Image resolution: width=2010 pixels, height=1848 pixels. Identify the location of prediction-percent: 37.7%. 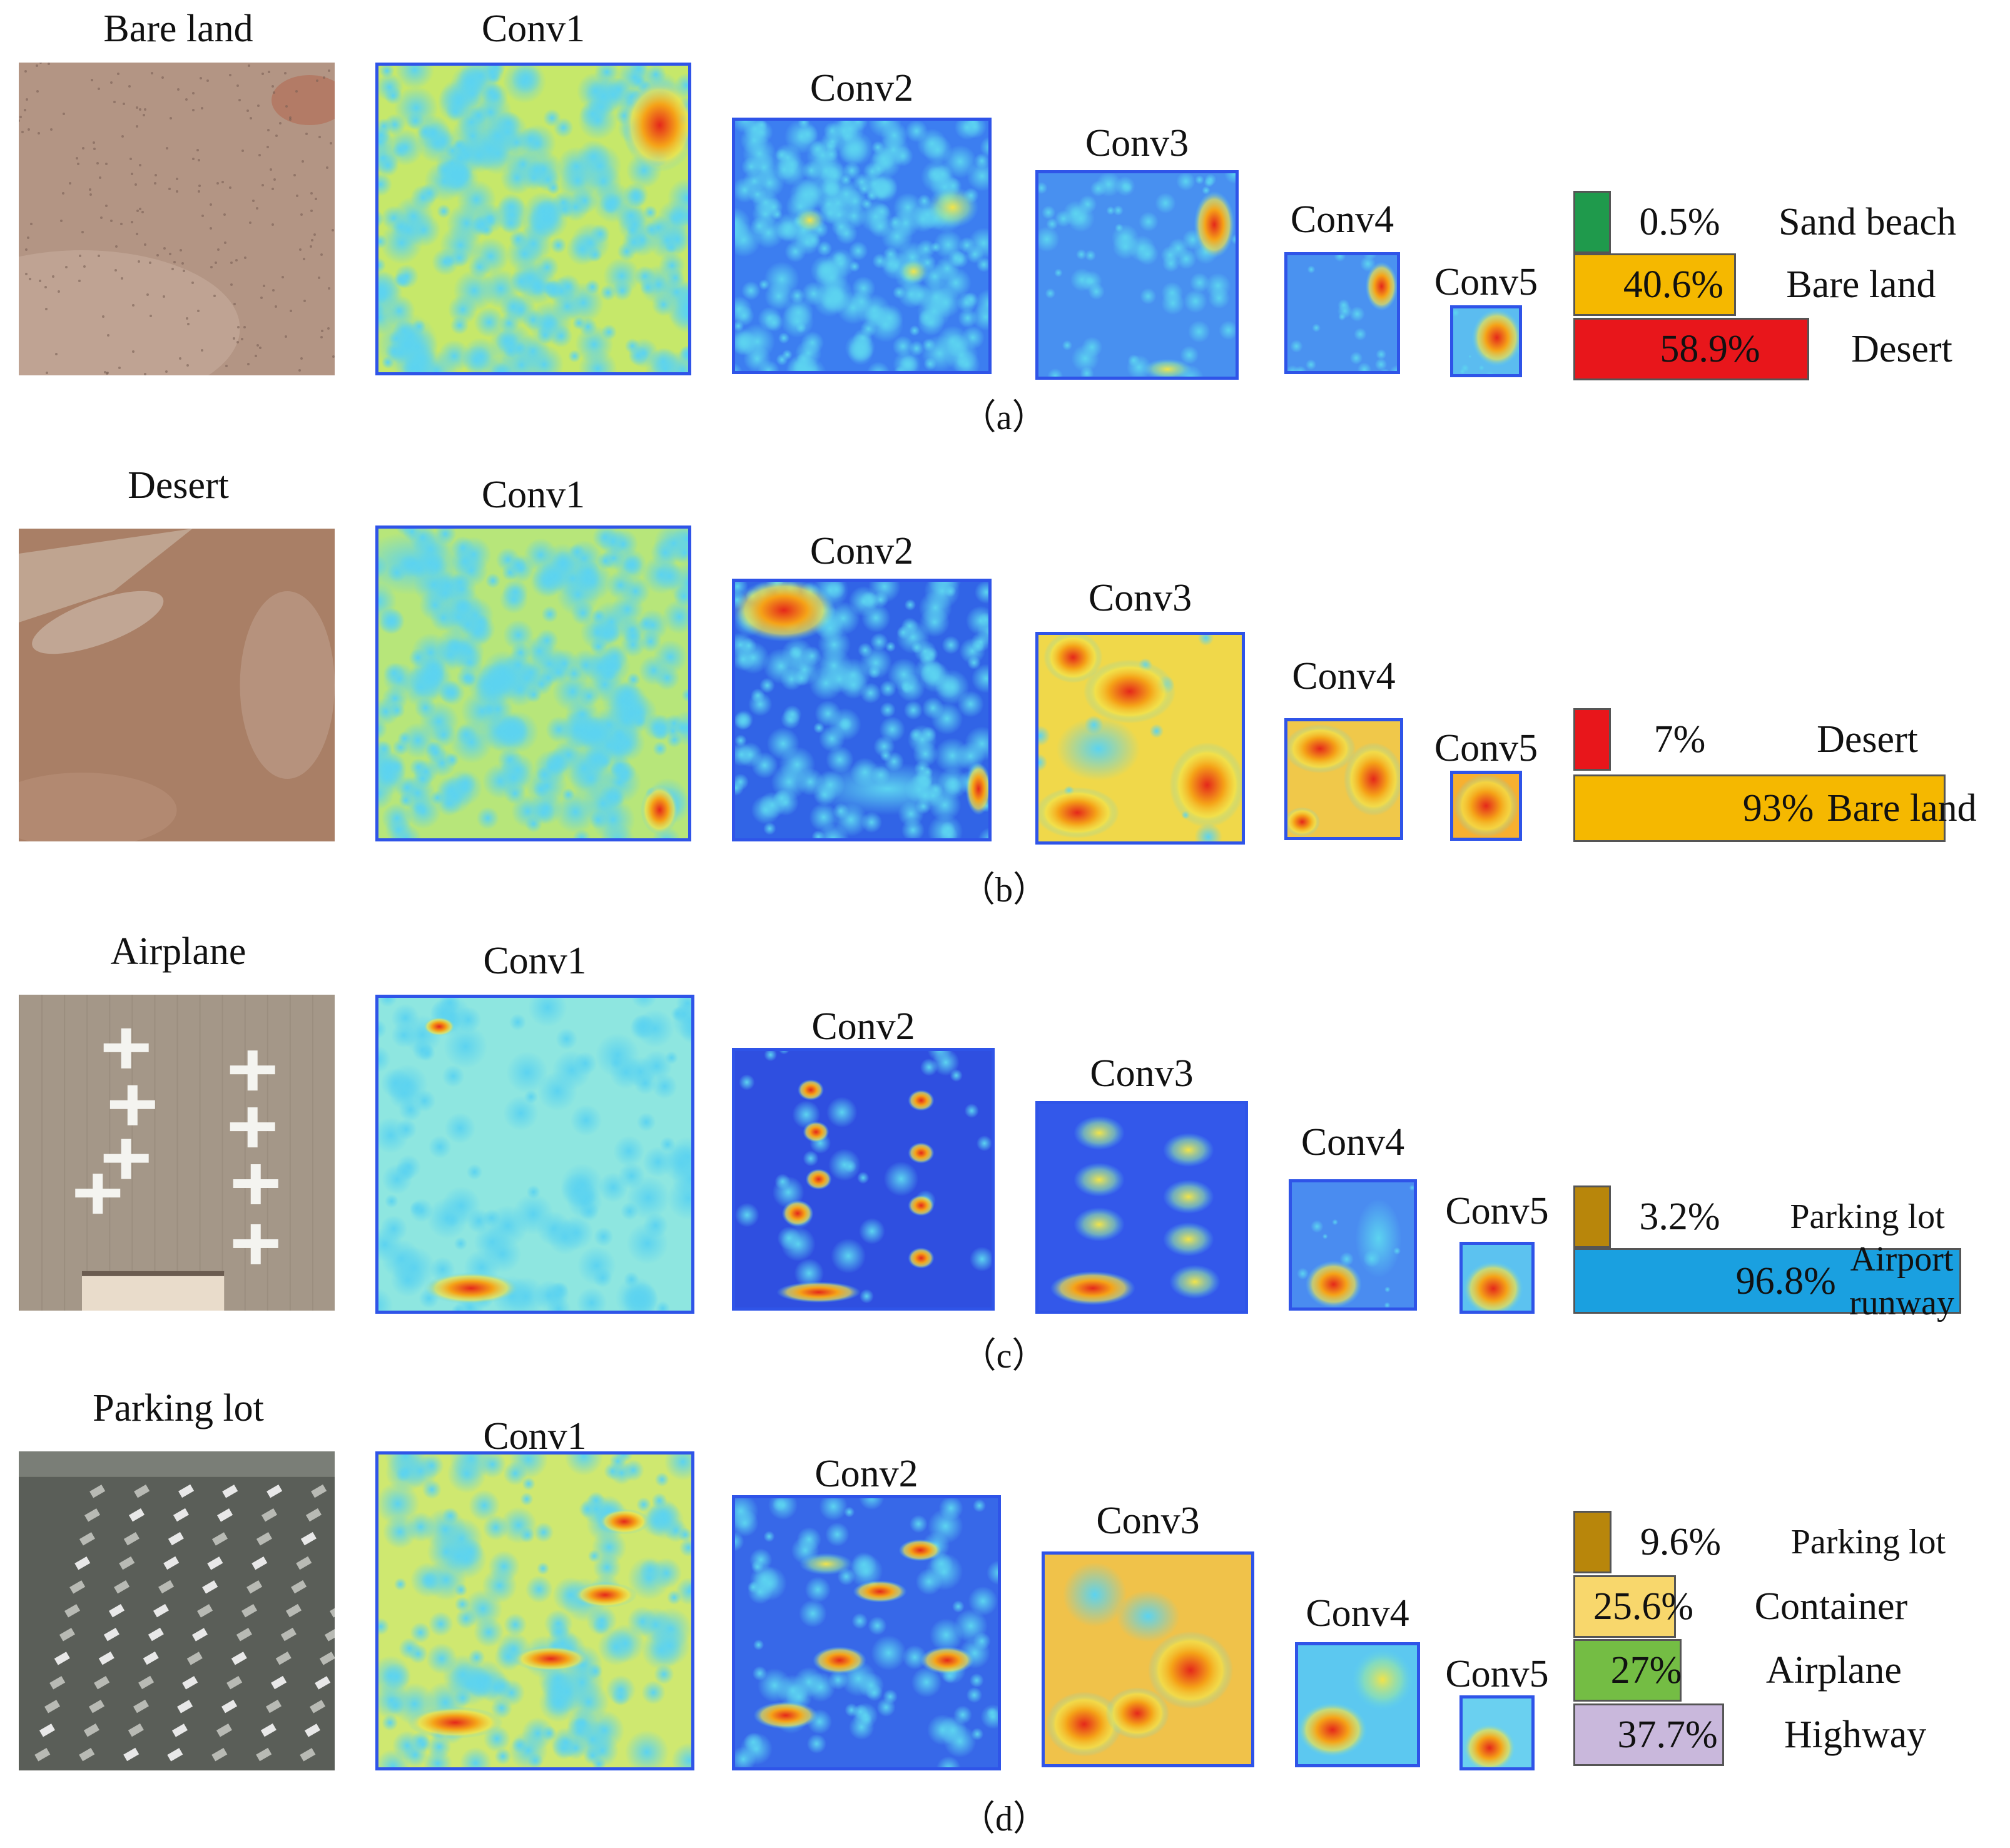
(1667, 1734).